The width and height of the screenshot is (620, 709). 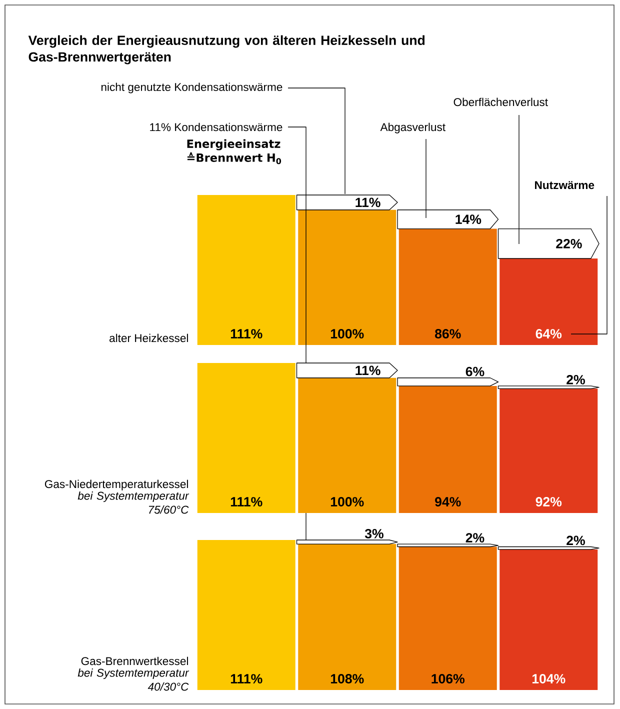 What do you see at coordinates (549, 333) in the screenshot?
I see `data-label: 64%` at bounding box center [549, 333].